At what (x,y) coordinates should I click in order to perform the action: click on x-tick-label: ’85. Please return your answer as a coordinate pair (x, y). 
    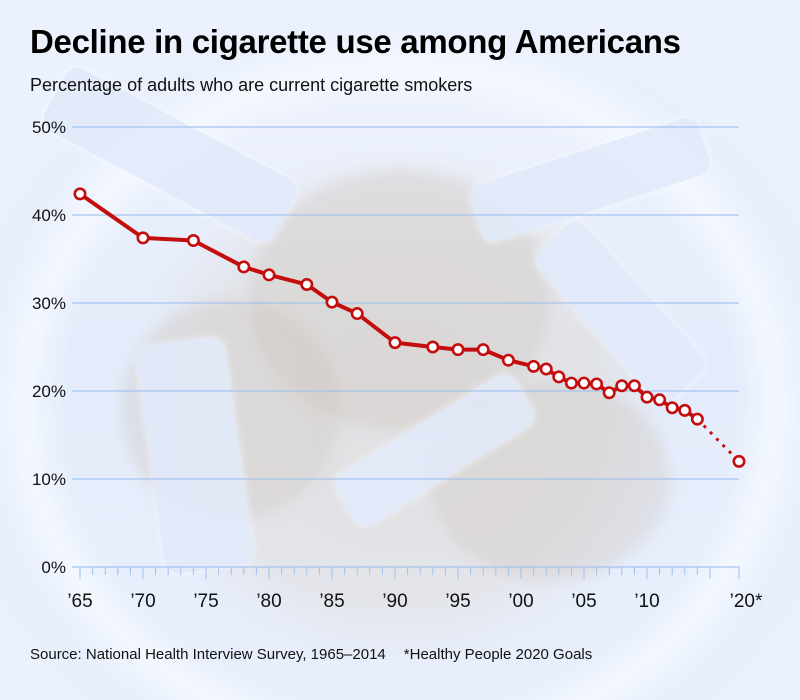
    Looking at the image, I should click on (331, 601).